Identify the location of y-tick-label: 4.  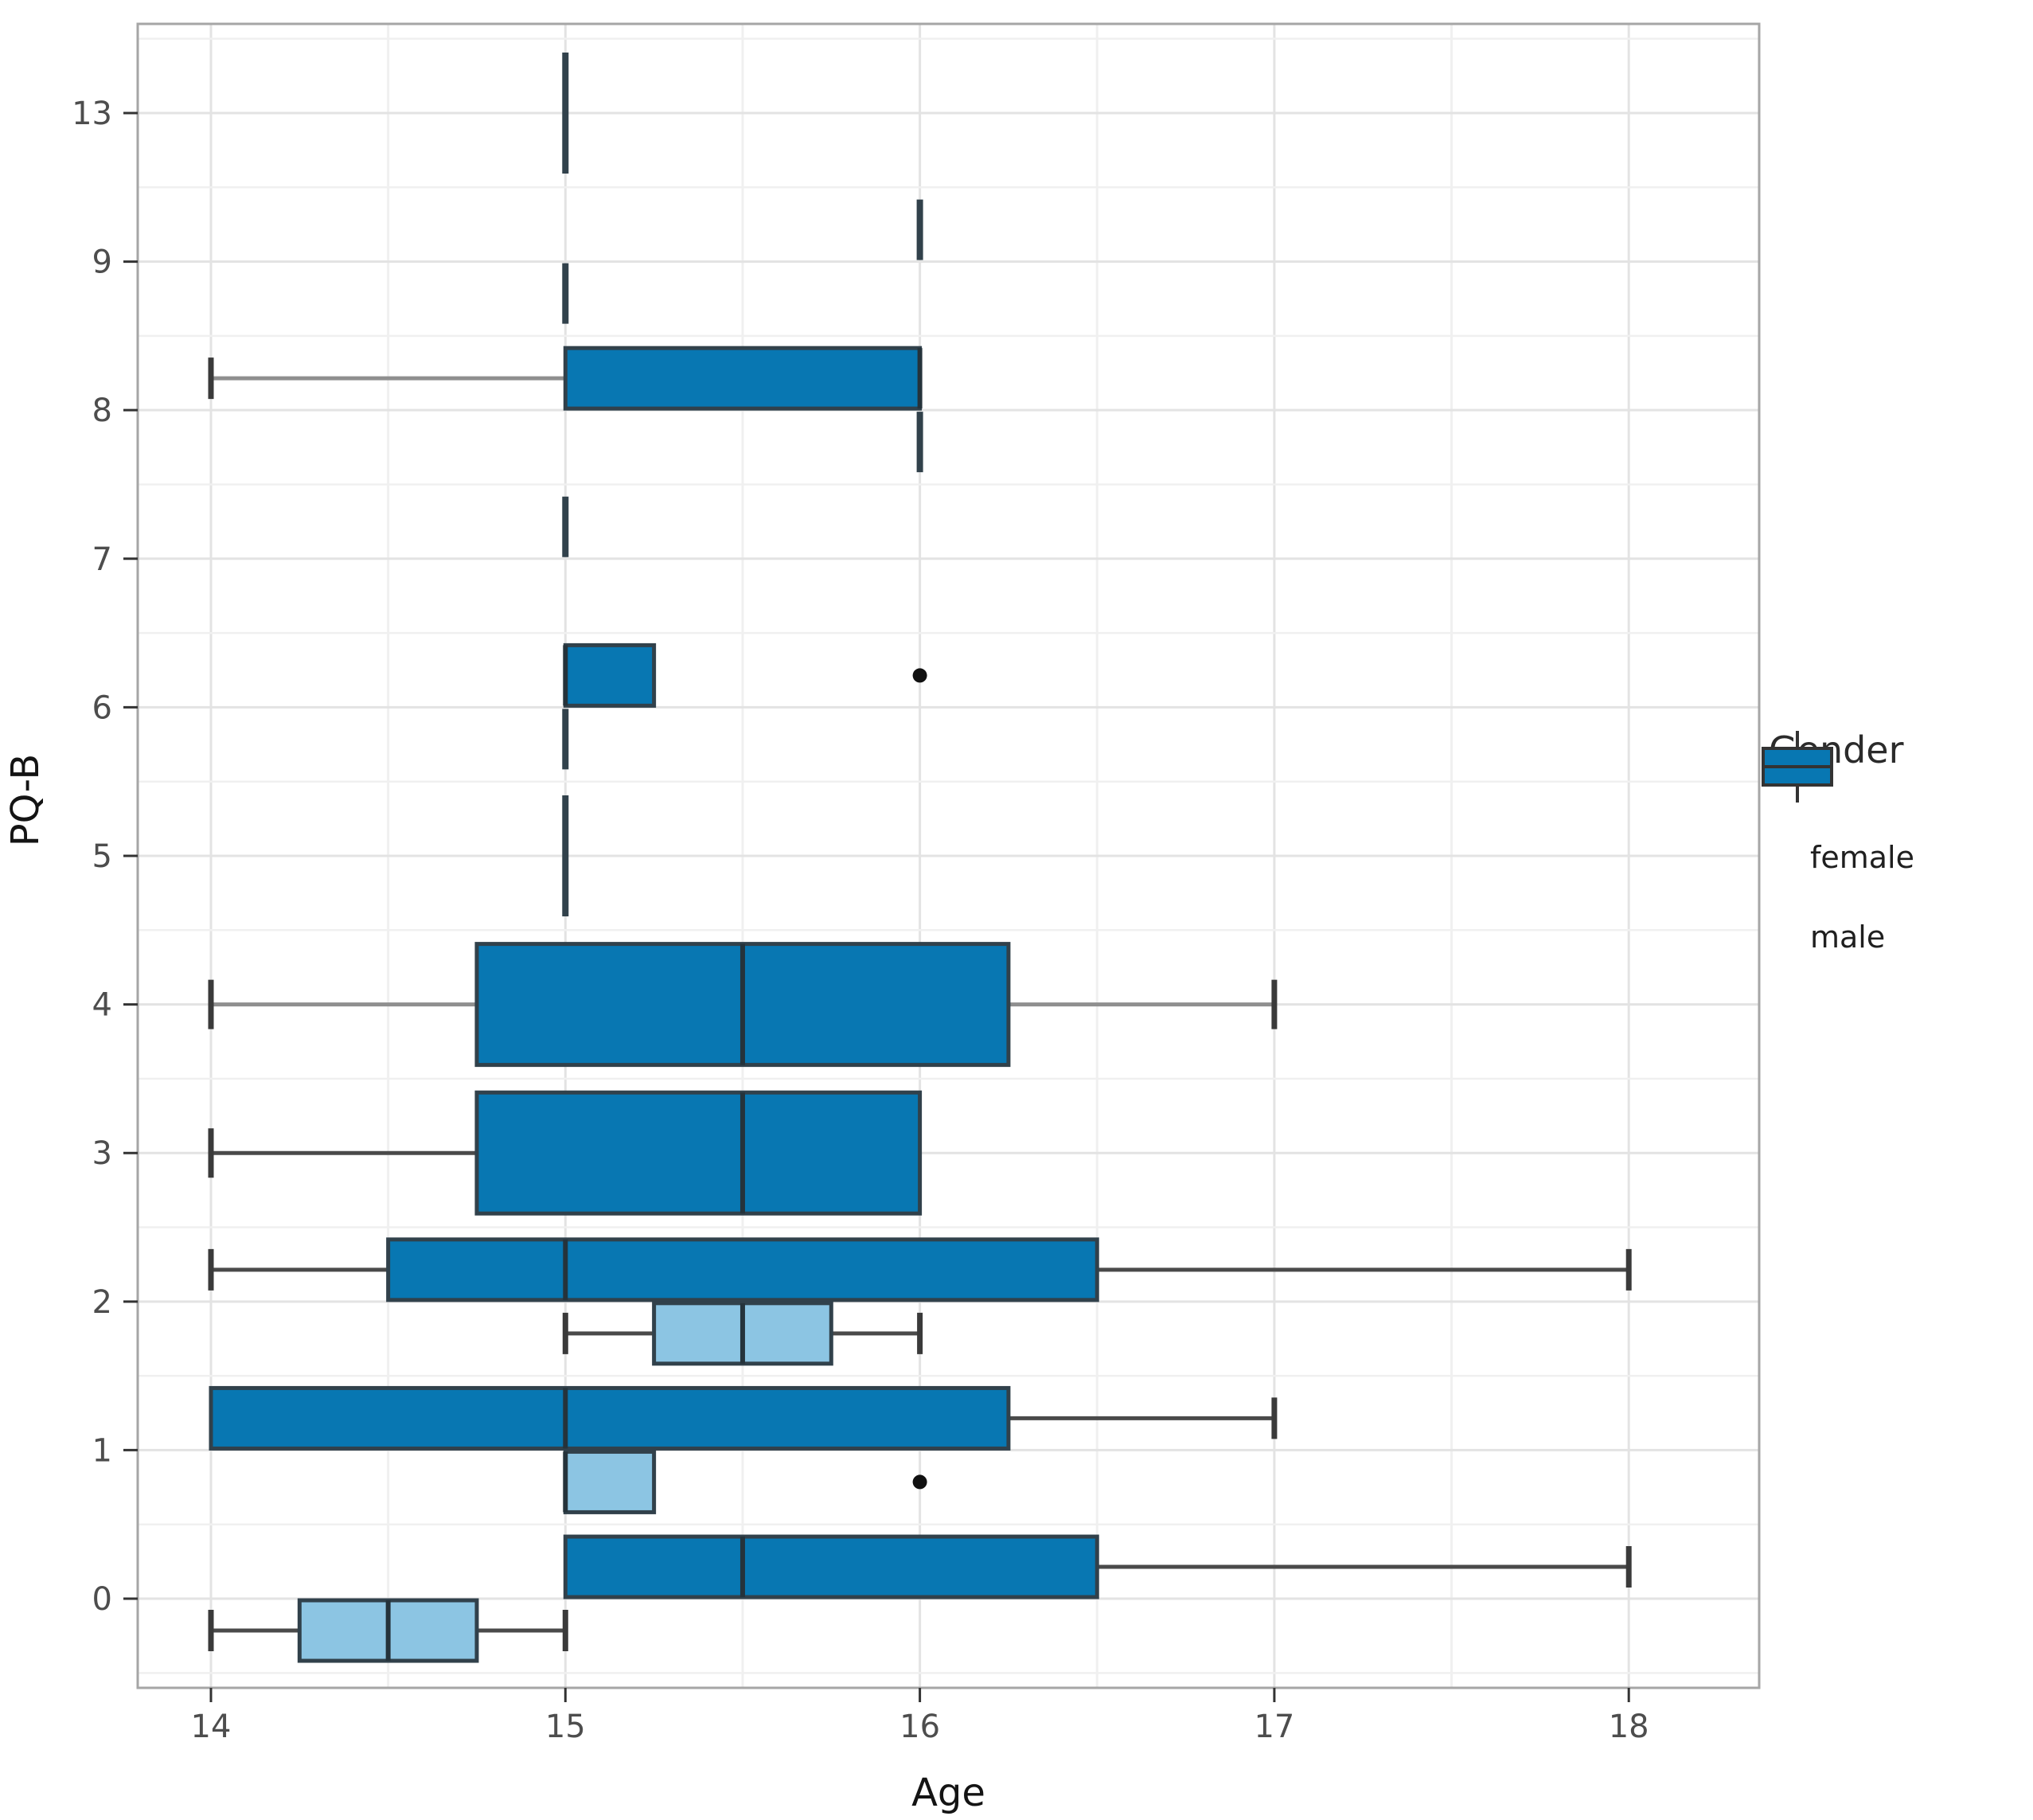
(102, 1006).